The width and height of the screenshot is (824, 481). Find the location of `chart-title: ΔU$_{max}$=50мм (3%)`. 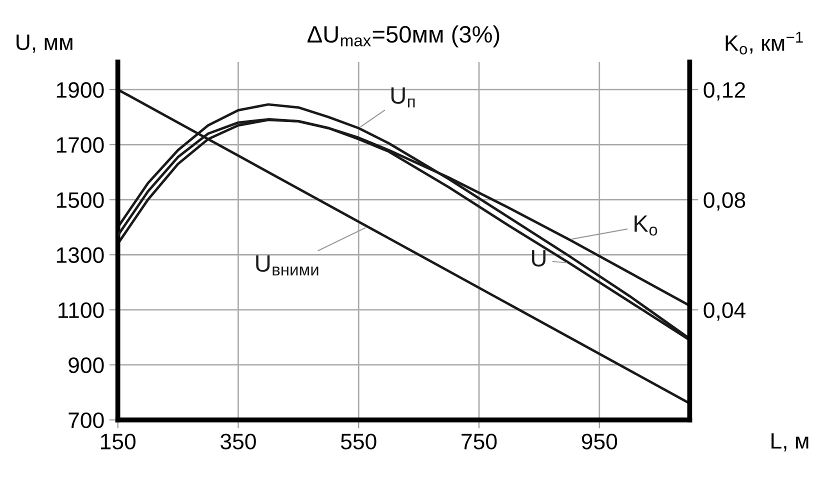

chart-title: ΔU$_{max}$=50мм (3%) is located at coordinates (404, 36).